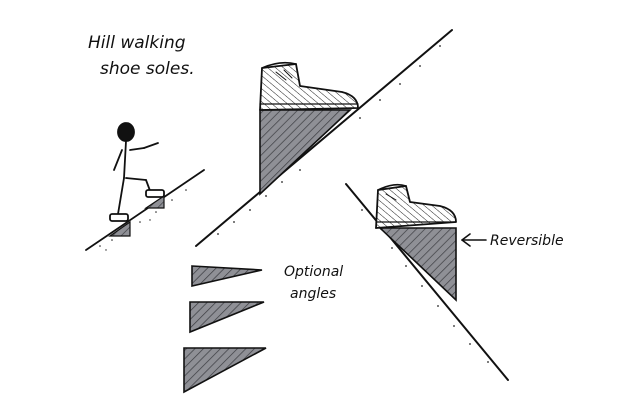  What do you see at coordinates (474, 240) in the screenshot?
I see `arrow-left-icon` at bounding box center [474, 240].